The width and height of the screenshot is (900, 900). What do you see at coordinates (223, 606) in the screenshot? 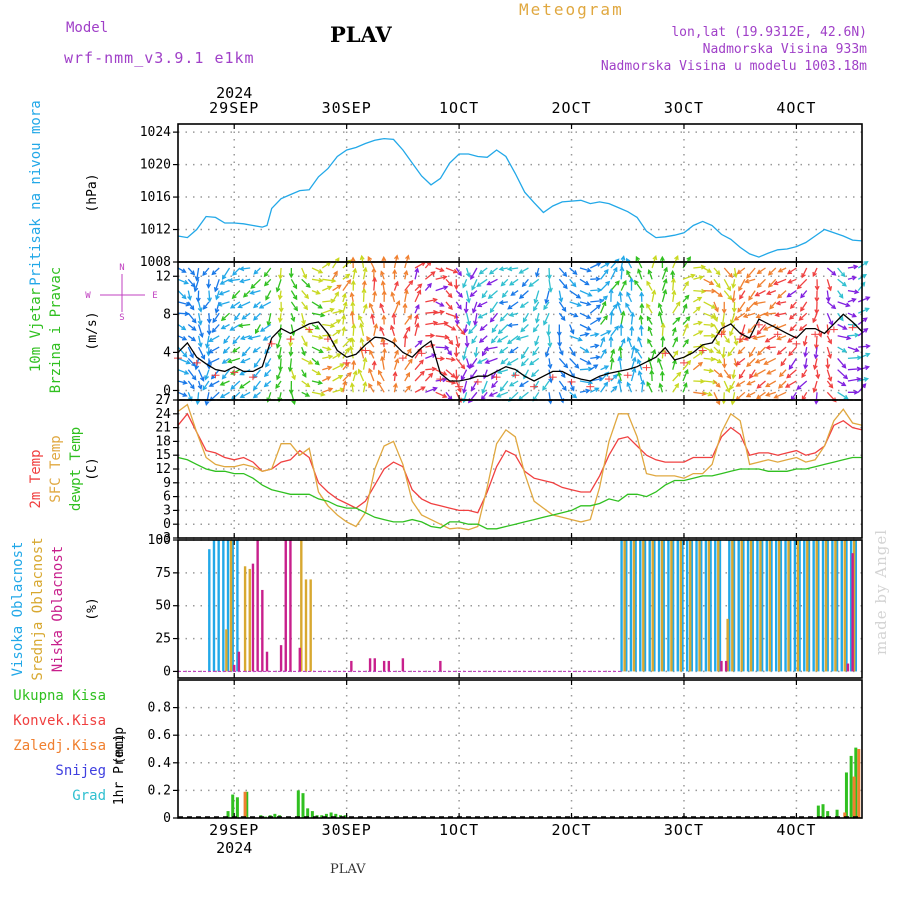
I see `bar-cloud_high` at bounding box center [223, 606].